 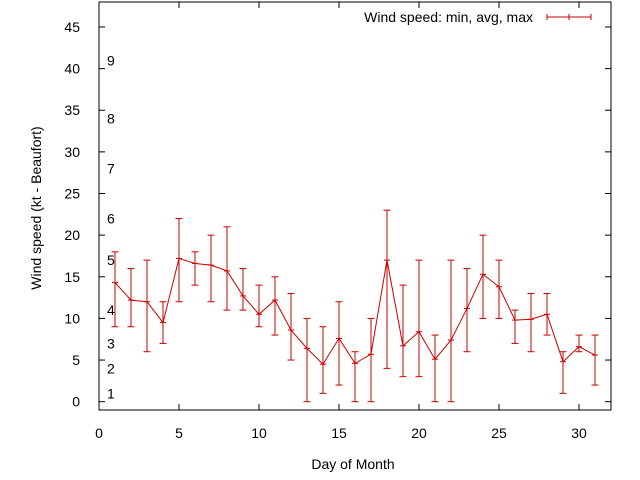 What do you see at coordinates (111, 60) in the screenshot?
I see `beaufort-label: 9` at bounding box center [111, 60].